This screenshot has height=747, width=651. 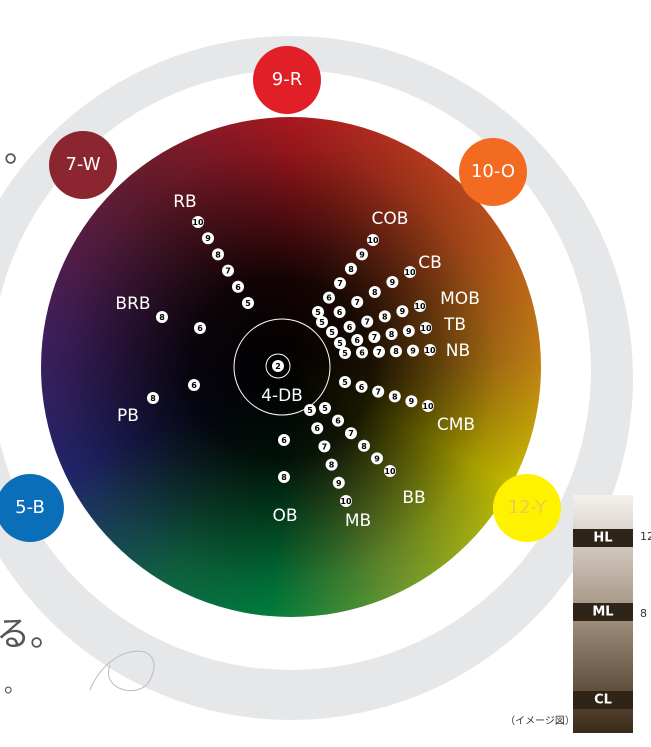 I want to click on level-label: HL, so click(x=602, y=538).